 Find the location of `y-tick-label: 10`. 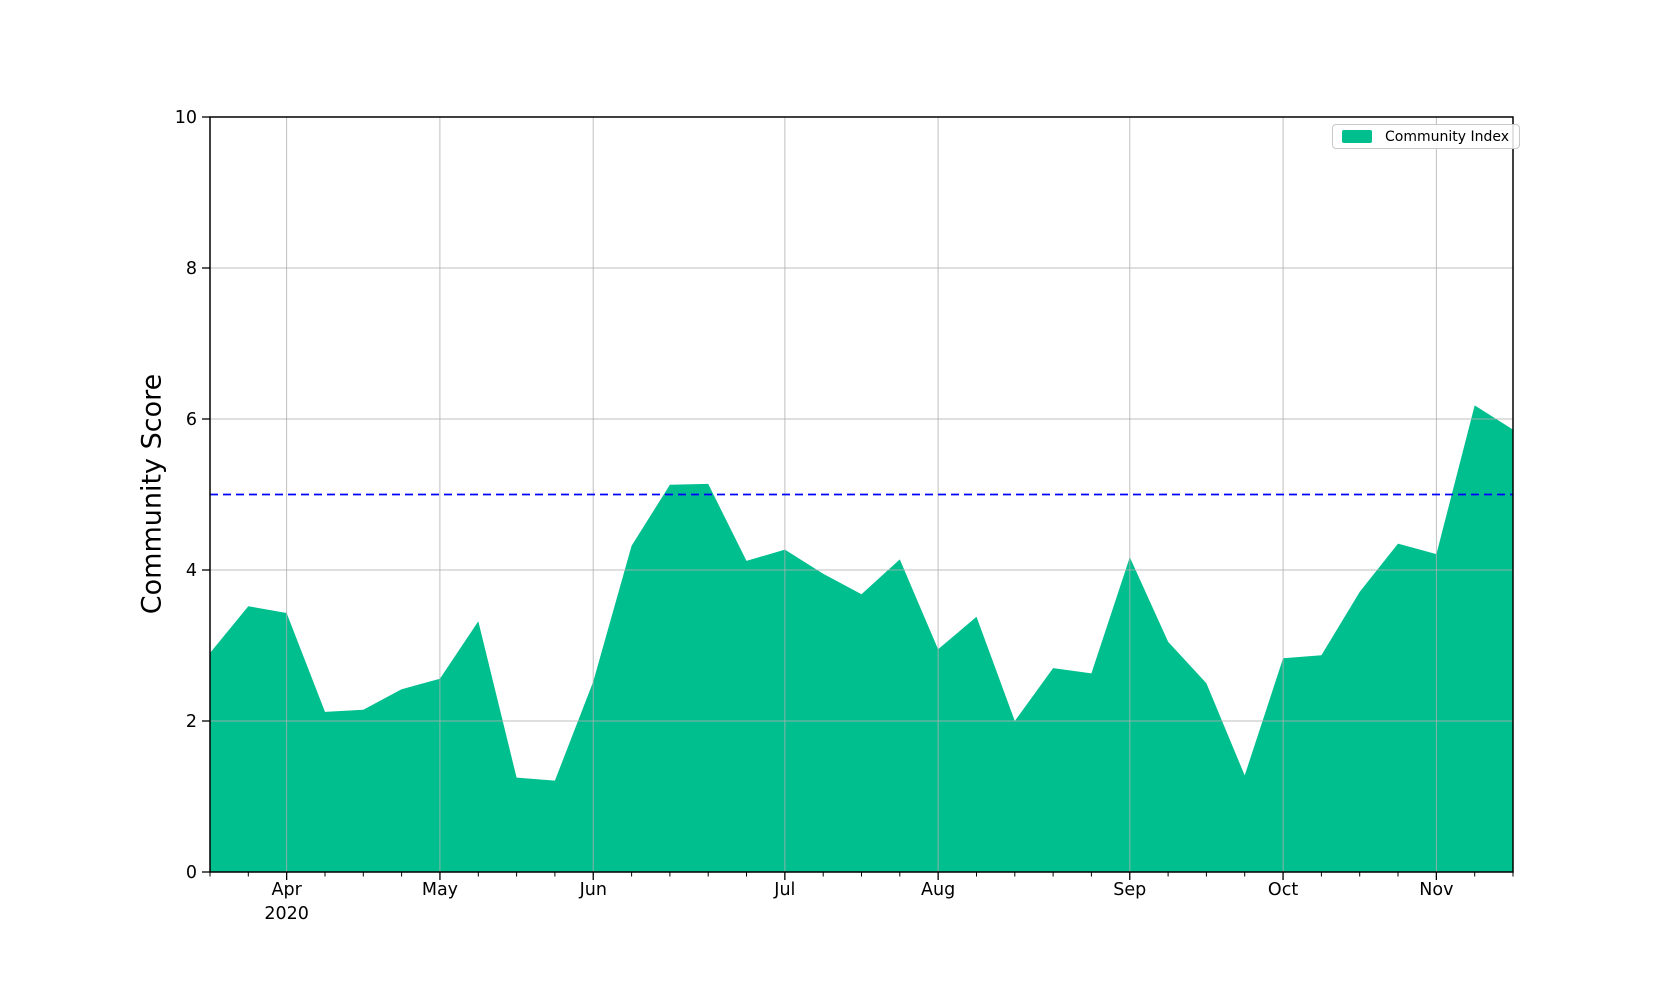

y-tick-label: 10 is located at coordinates (186, 118).